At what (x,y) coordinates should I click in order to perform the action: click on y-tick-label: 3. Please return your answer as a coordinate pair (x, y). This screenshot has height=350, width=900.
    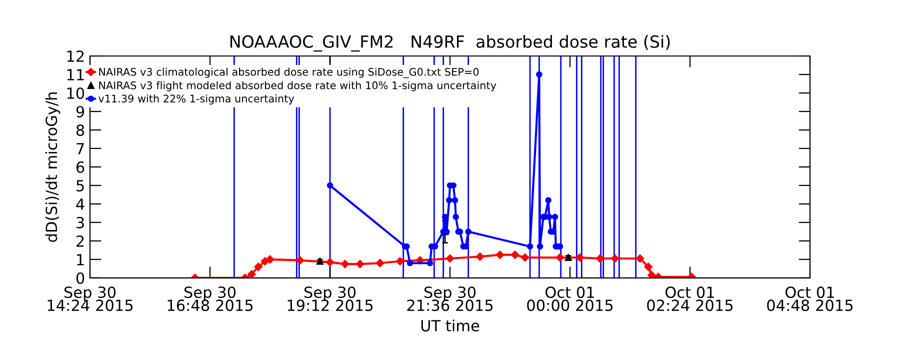
    Looking at the image, I should click on (80, 222).